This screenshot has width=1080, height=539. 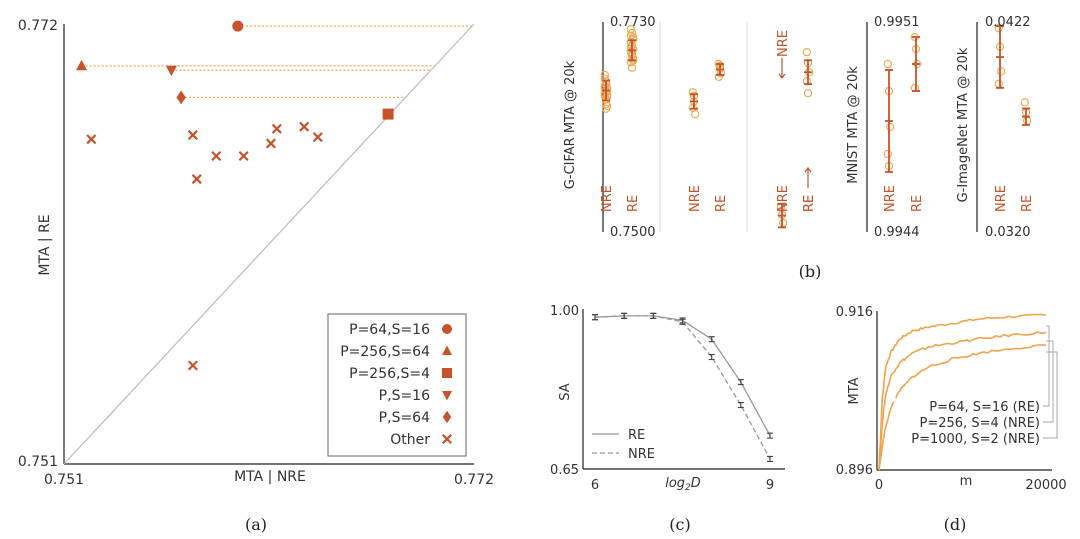 What do you see at coordinates (682, 387) in the screenshot?
I see `panel-c-lines` at bounding box center [682, 387].